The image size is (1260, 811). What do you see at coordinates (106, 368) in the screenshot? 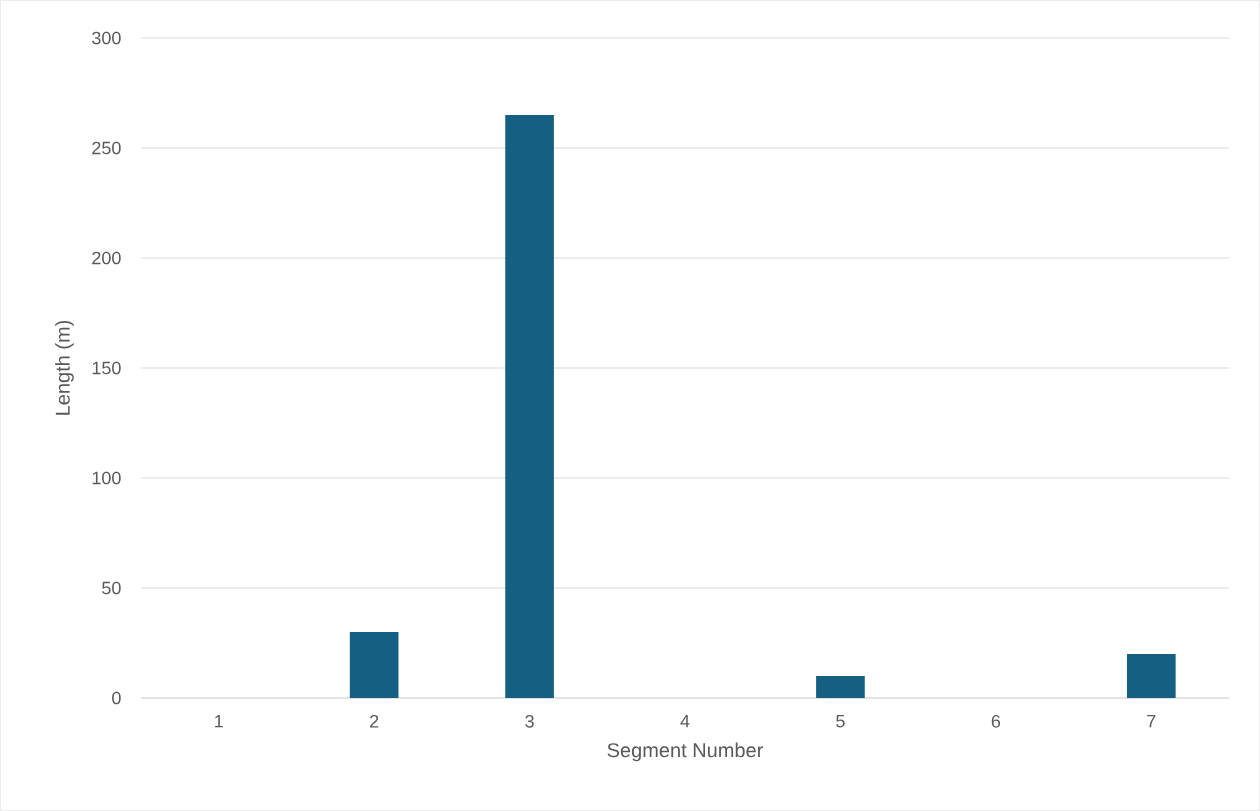
I see `y-tick-label: 150` at bounding box center [106, 368].